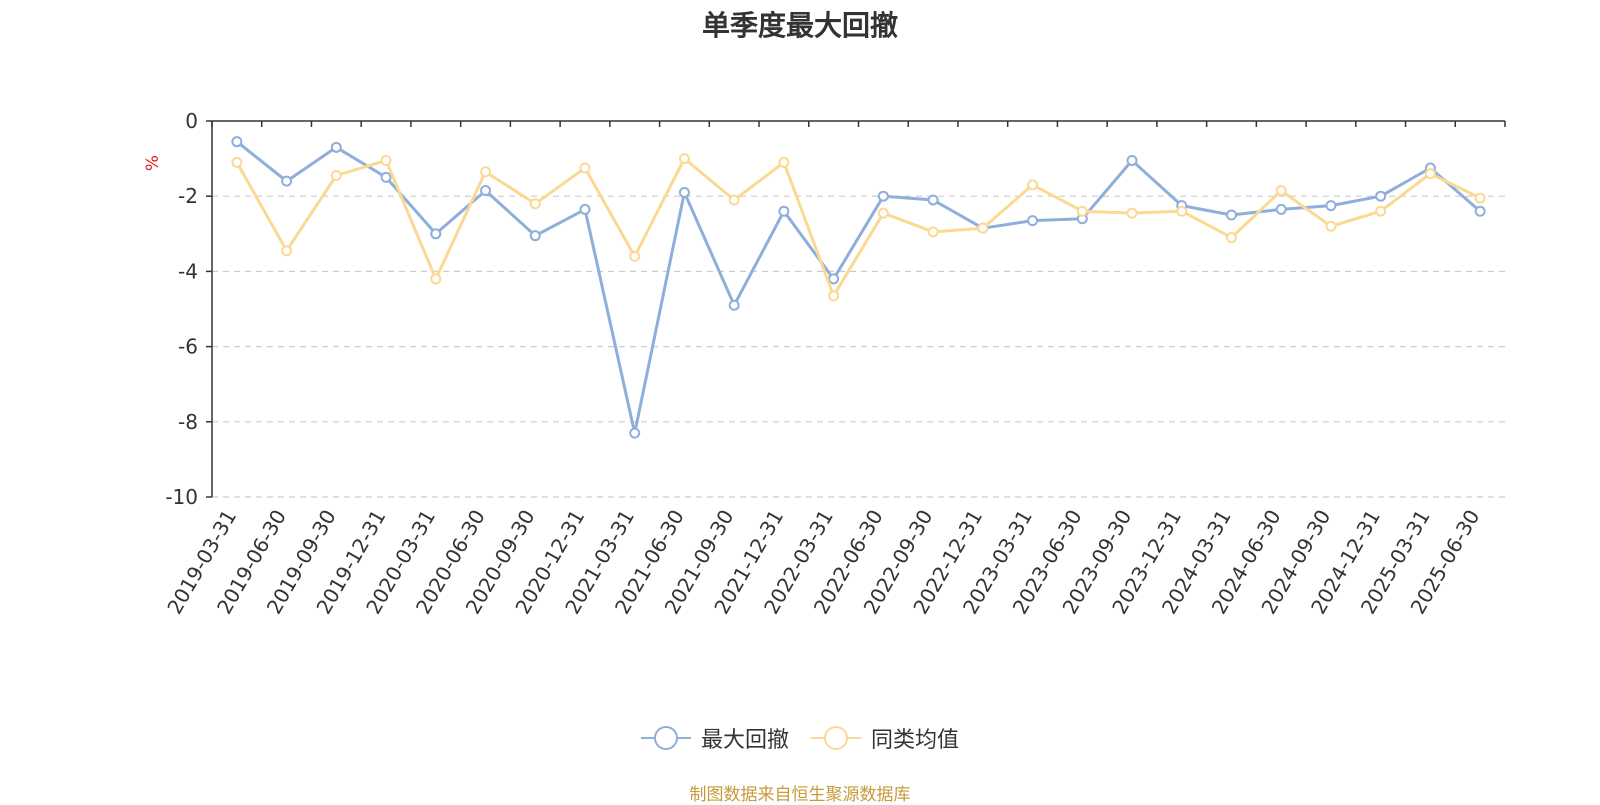 The image size is (1600, 805). What do you see at coordinates (799, 25) in the screenshot?
I see `chart-title: 单季度最大回撤` at bounding box center [799, 25].